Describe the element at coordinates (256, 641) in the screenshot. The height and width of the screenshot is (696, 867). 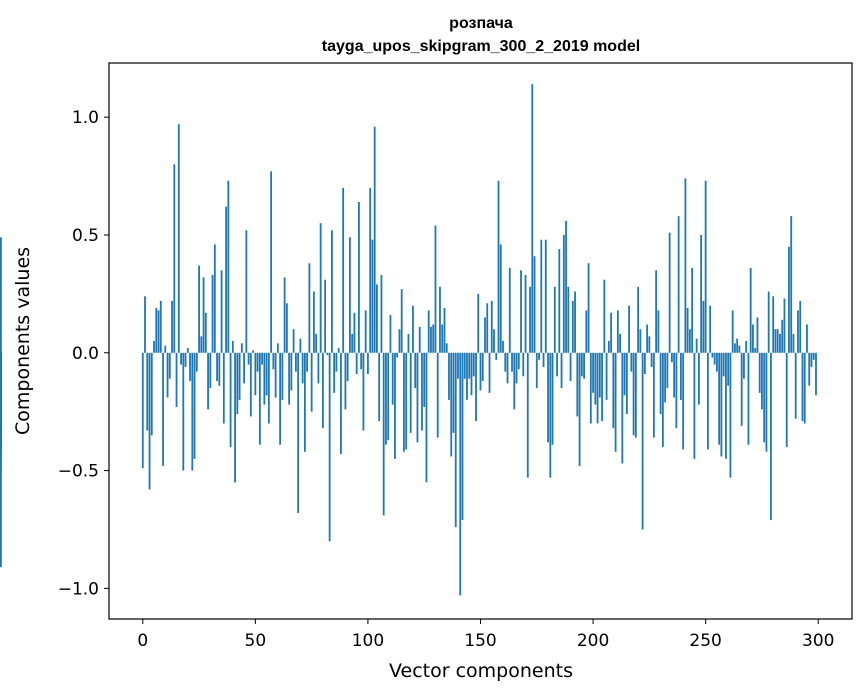
I see `x-tick-label: 50` at that location.